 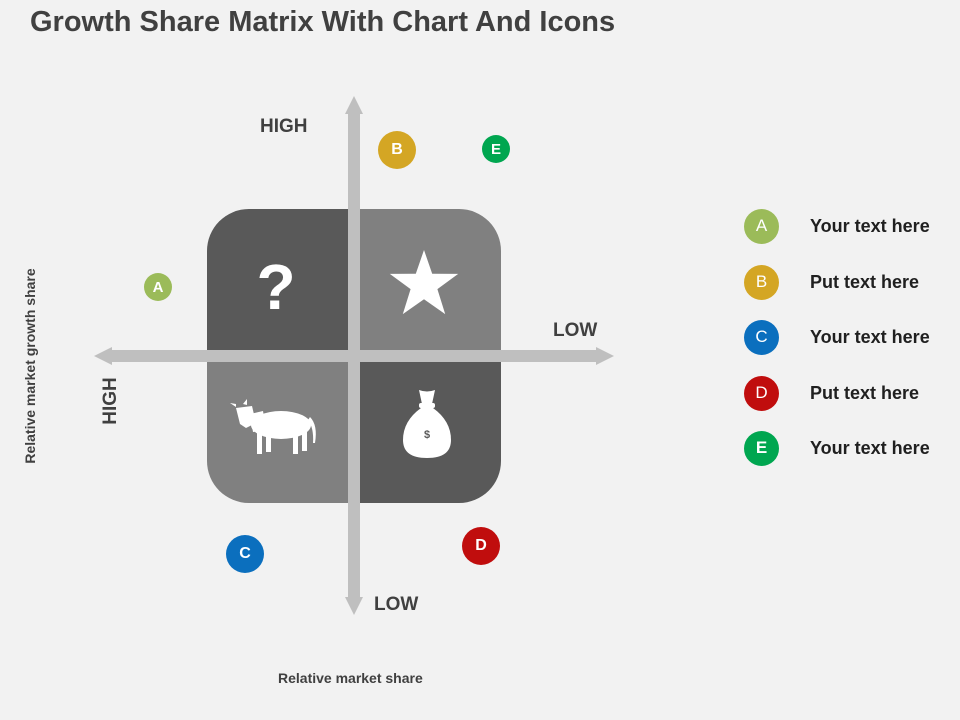 I want to click on star-icon, so click(x=424, y=282).